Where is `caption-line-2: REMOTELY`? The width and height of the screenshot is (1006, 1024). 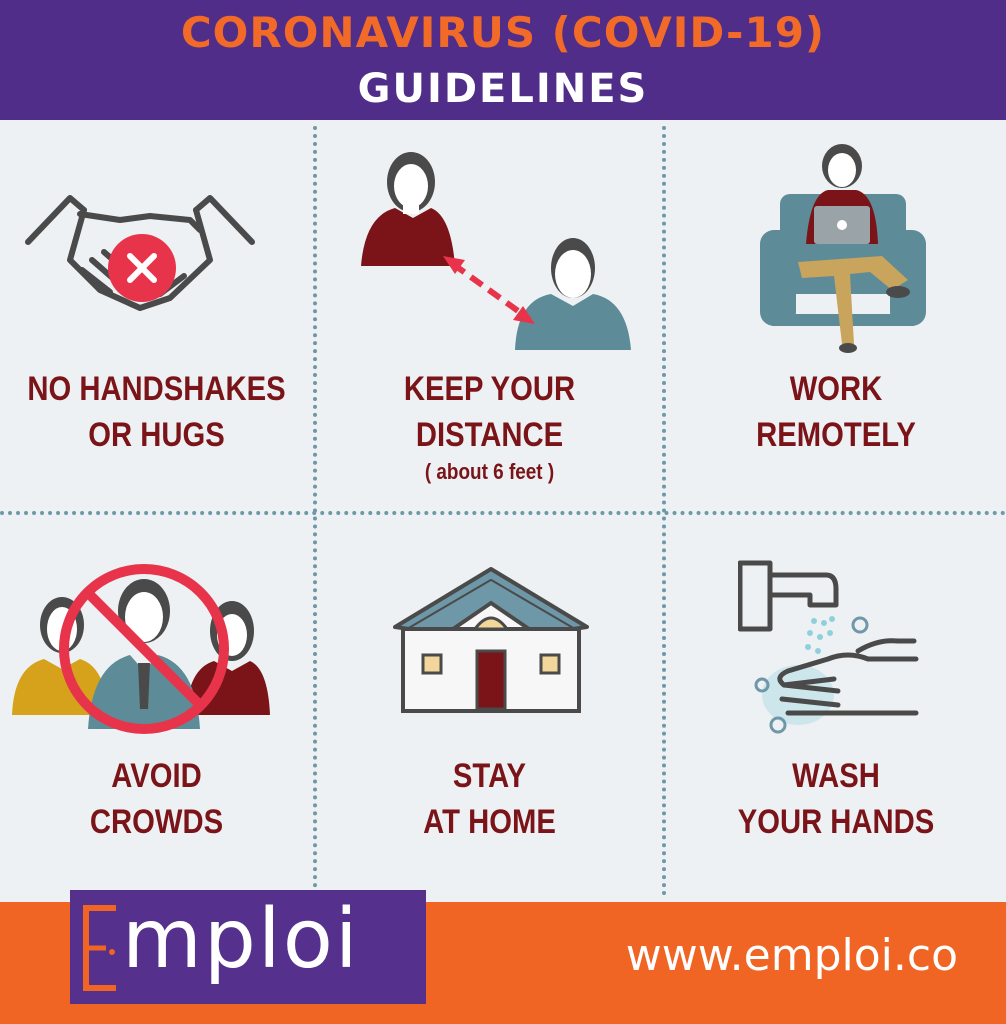 caption-line-2: REMOTELY is located at coordinates (836, 435).